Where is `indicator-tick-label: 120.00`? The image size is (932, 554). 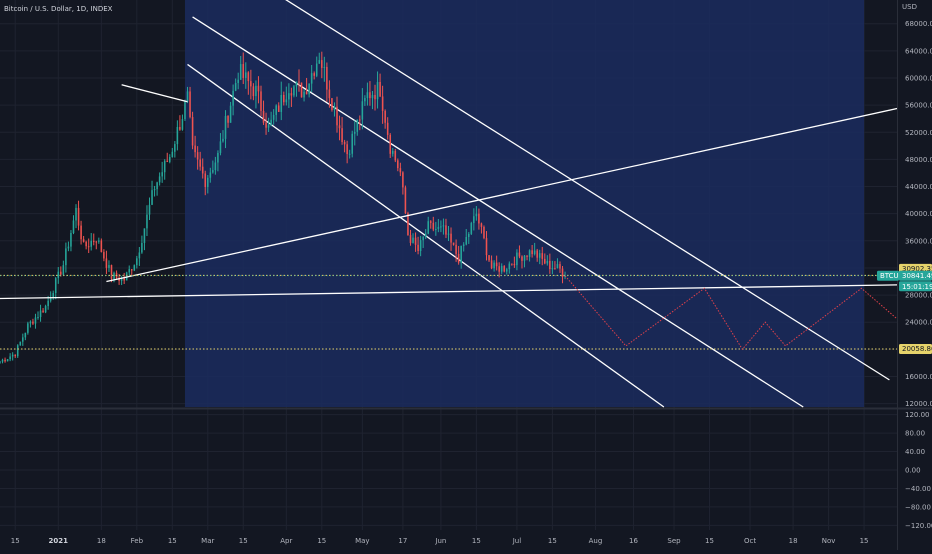
indicator-tick-label: 120.00 is located at coordinates (917, 415).